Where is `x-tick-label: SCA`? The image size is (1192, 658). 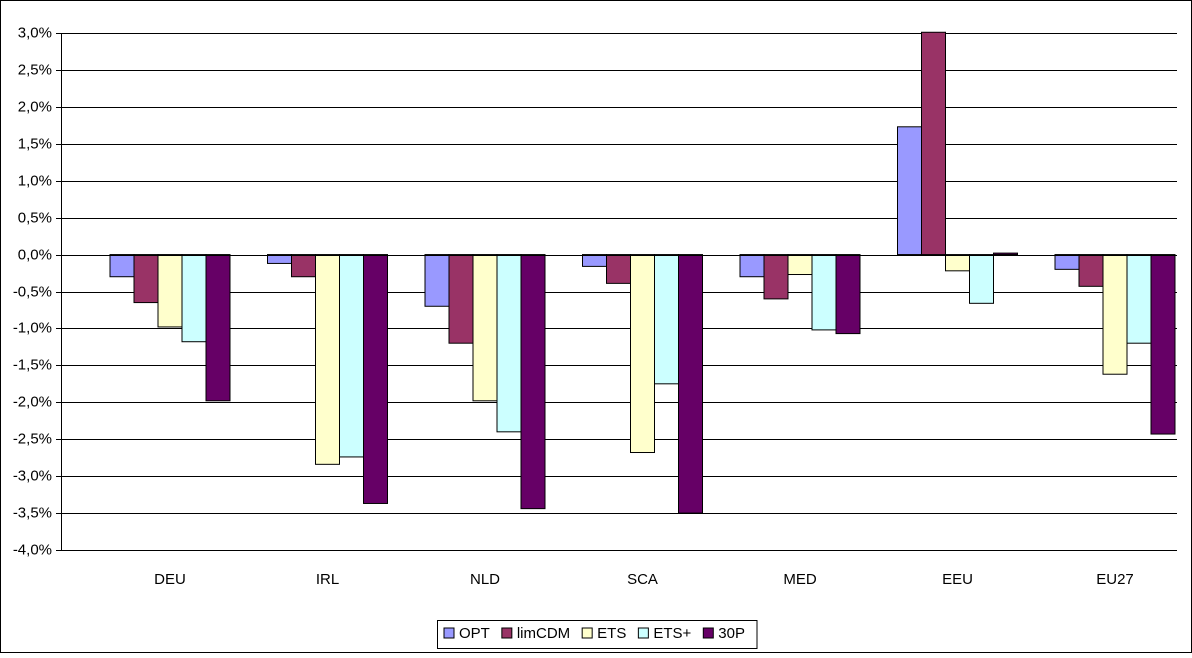
x-tick-label: SCA is located at coordinates (642, 579).